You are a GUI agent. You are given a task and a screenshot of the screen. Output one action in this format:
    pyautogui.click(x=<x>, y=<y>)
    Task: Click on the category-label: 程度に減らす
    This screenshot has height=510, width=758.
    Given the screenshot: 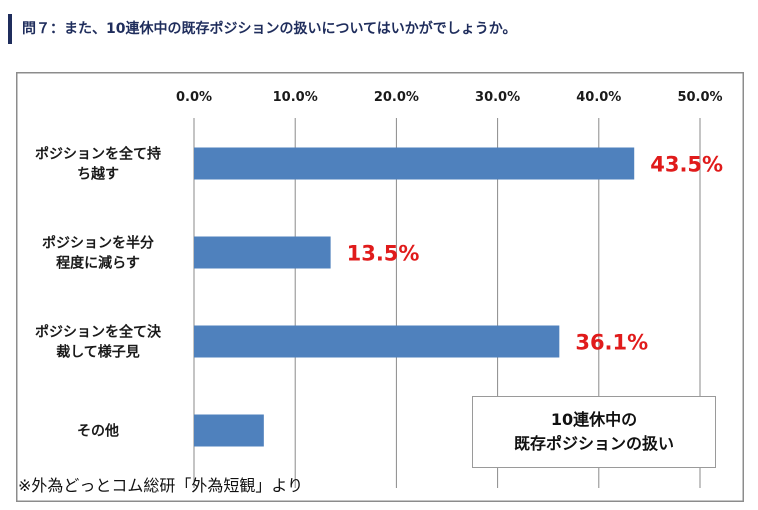 What is the action you would take?
    pyautogui.click(x=98, y=263)
    